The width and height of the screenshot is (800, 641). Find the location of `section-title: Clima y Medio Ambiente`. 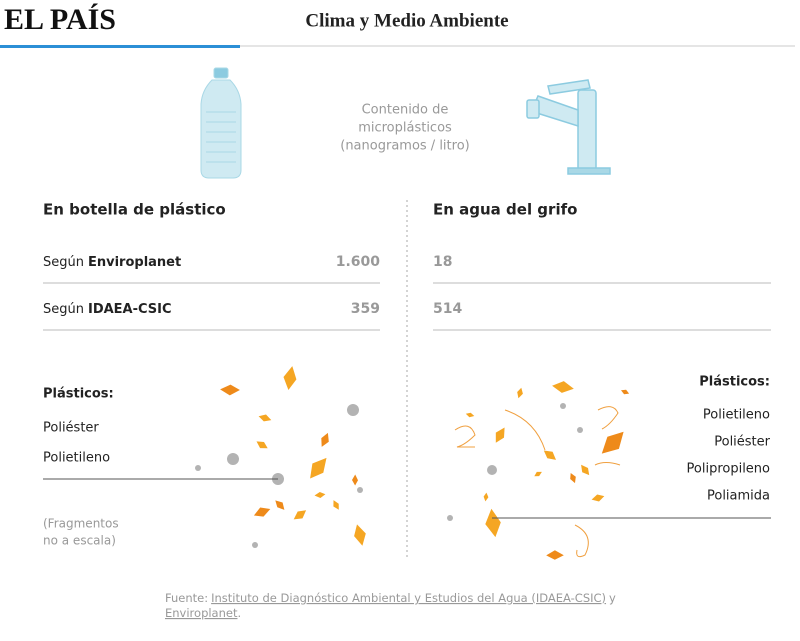

section-title: Clima y Medio Ambiente is located at coordinates (406, 20).